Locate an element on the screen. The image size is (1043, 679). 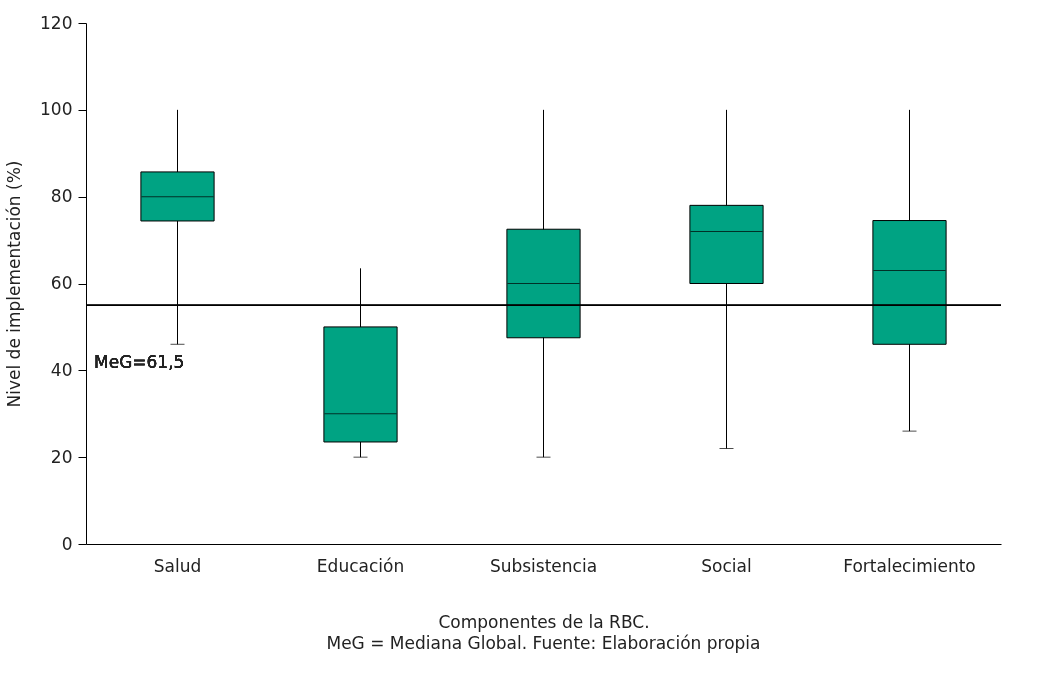
y-tick-label: 20 is located at coordinates (61, 456).